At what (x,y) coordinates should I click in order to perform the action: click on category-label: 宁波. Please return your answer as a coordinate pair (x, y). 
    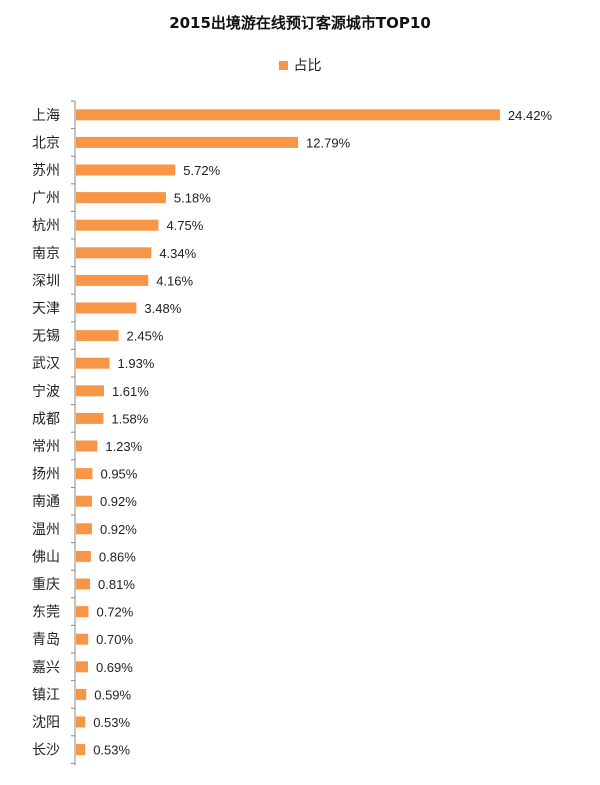
    Looking at the image, I should click on (46, 391).